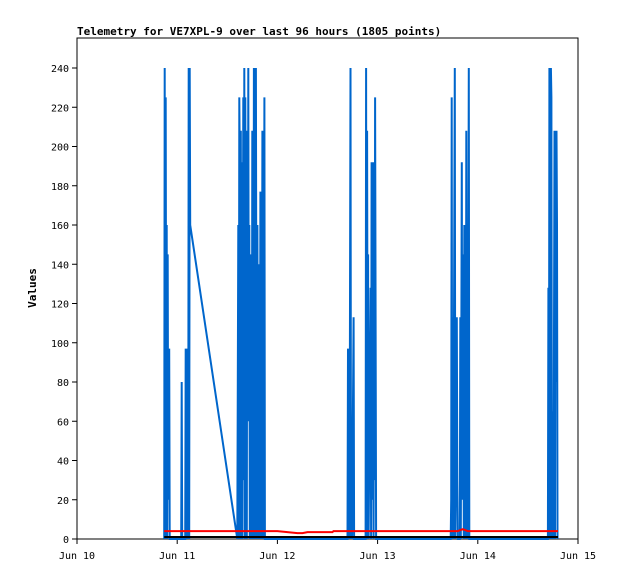 This screenshot has width=618, height=579. What do you see at coordinates (77, 556) in the screenshot?
I see `x-tick-label: Jun 10` at bounding box center [77, 556].